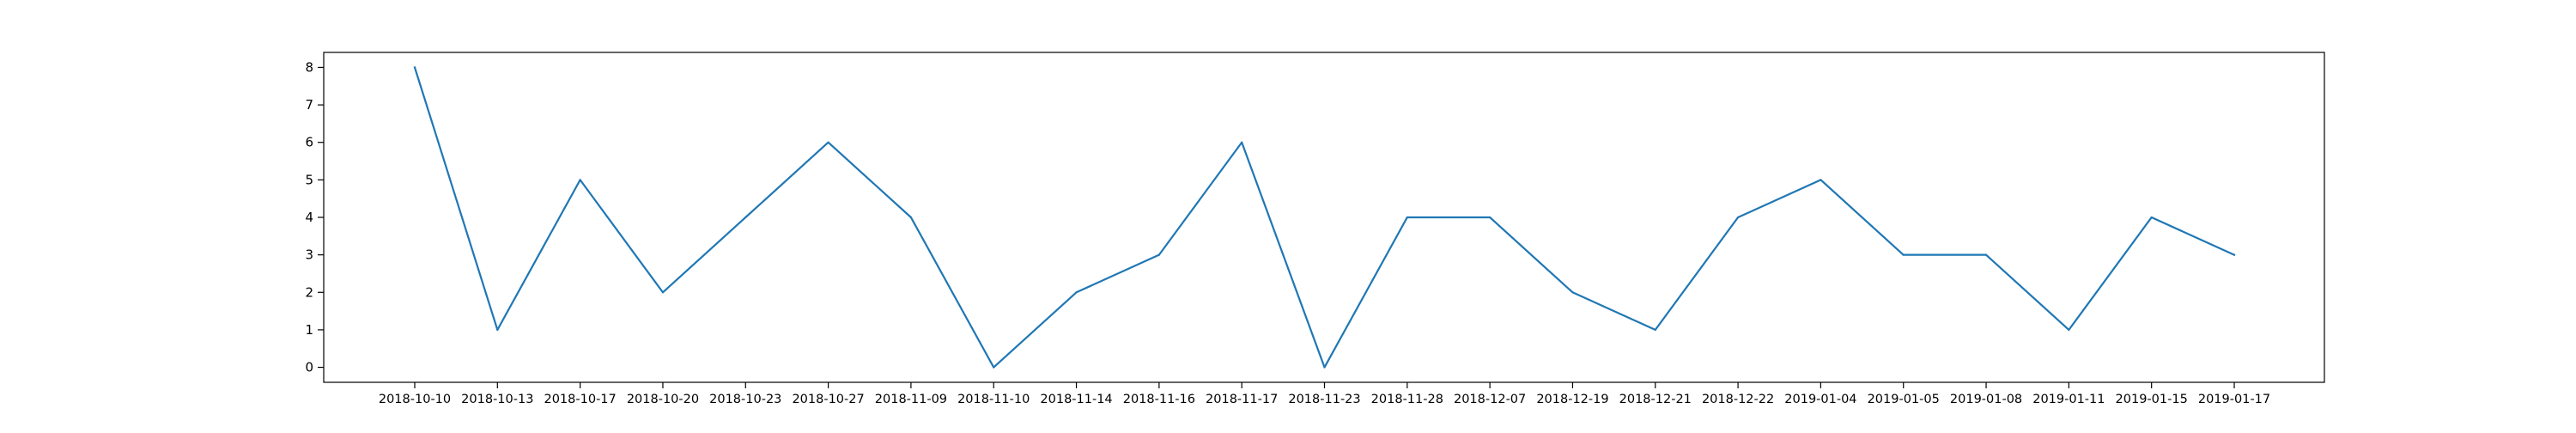 This screenshot has height=433, width=2576. Describe the element at coordinates (309, 67) in the screenshot. I see `y-tick-label-8: 8` at that location.